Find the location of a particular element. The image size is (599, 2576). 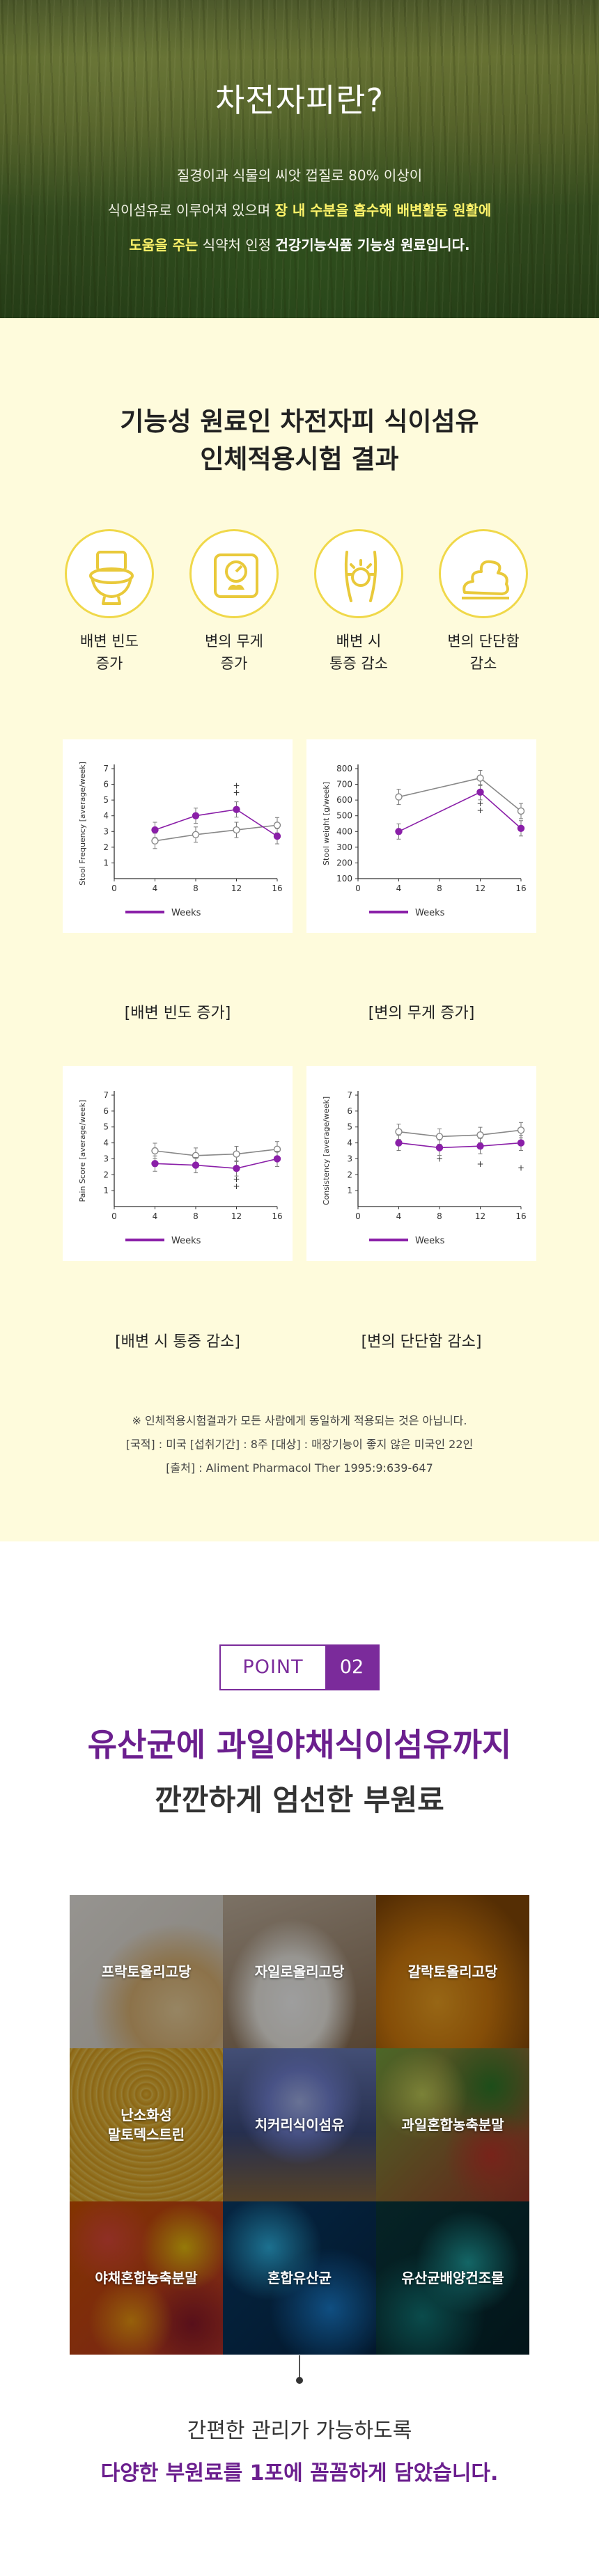

ingredient-tile: 자일로올리고당 is located at coordinates (299, 1971).